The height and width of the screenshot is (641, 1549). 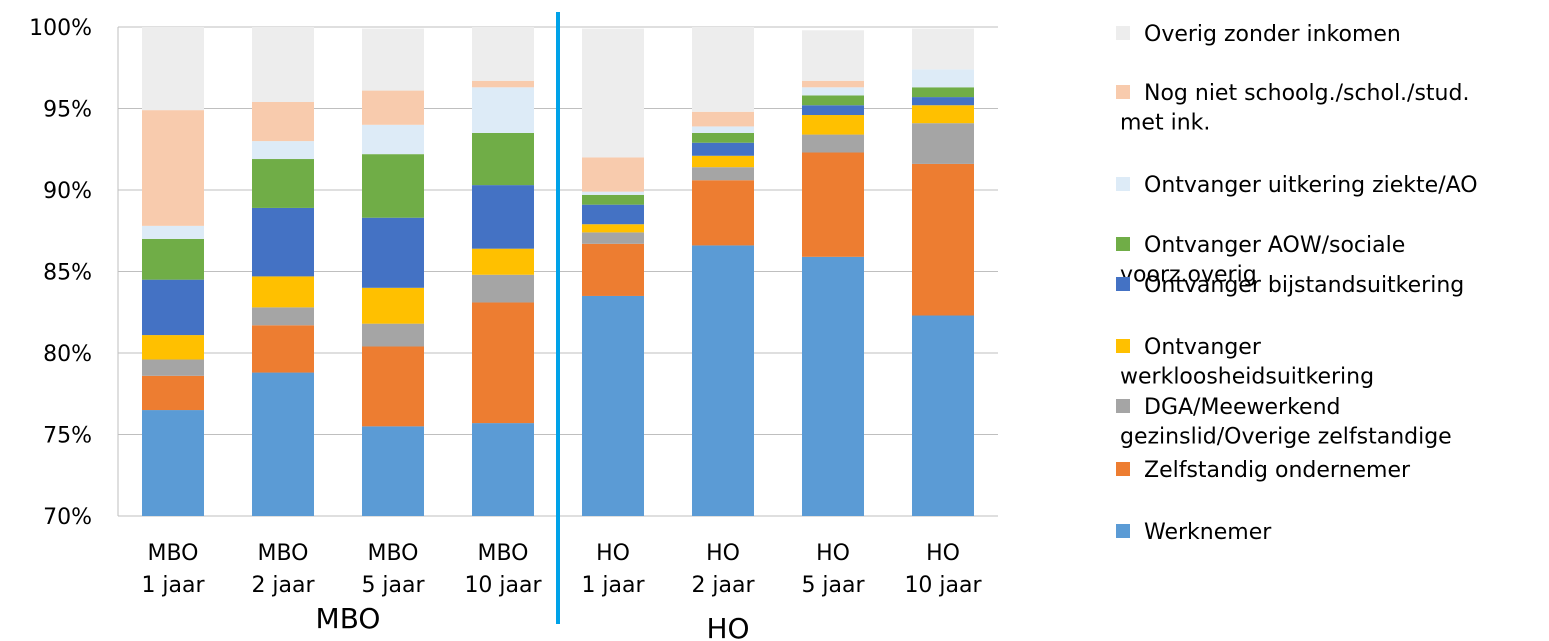 What do you see at coordinates (67, 517) in the screenshot?
I see `y-tick-label: 70%` at bounding box center [67, 517].